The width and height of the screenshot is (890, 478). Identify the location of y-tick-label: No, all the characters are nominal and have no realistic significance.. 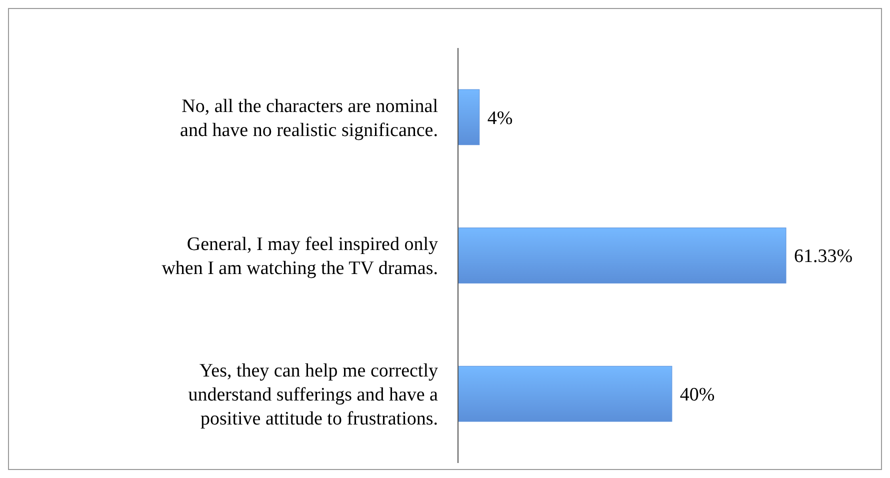
(309, 118).